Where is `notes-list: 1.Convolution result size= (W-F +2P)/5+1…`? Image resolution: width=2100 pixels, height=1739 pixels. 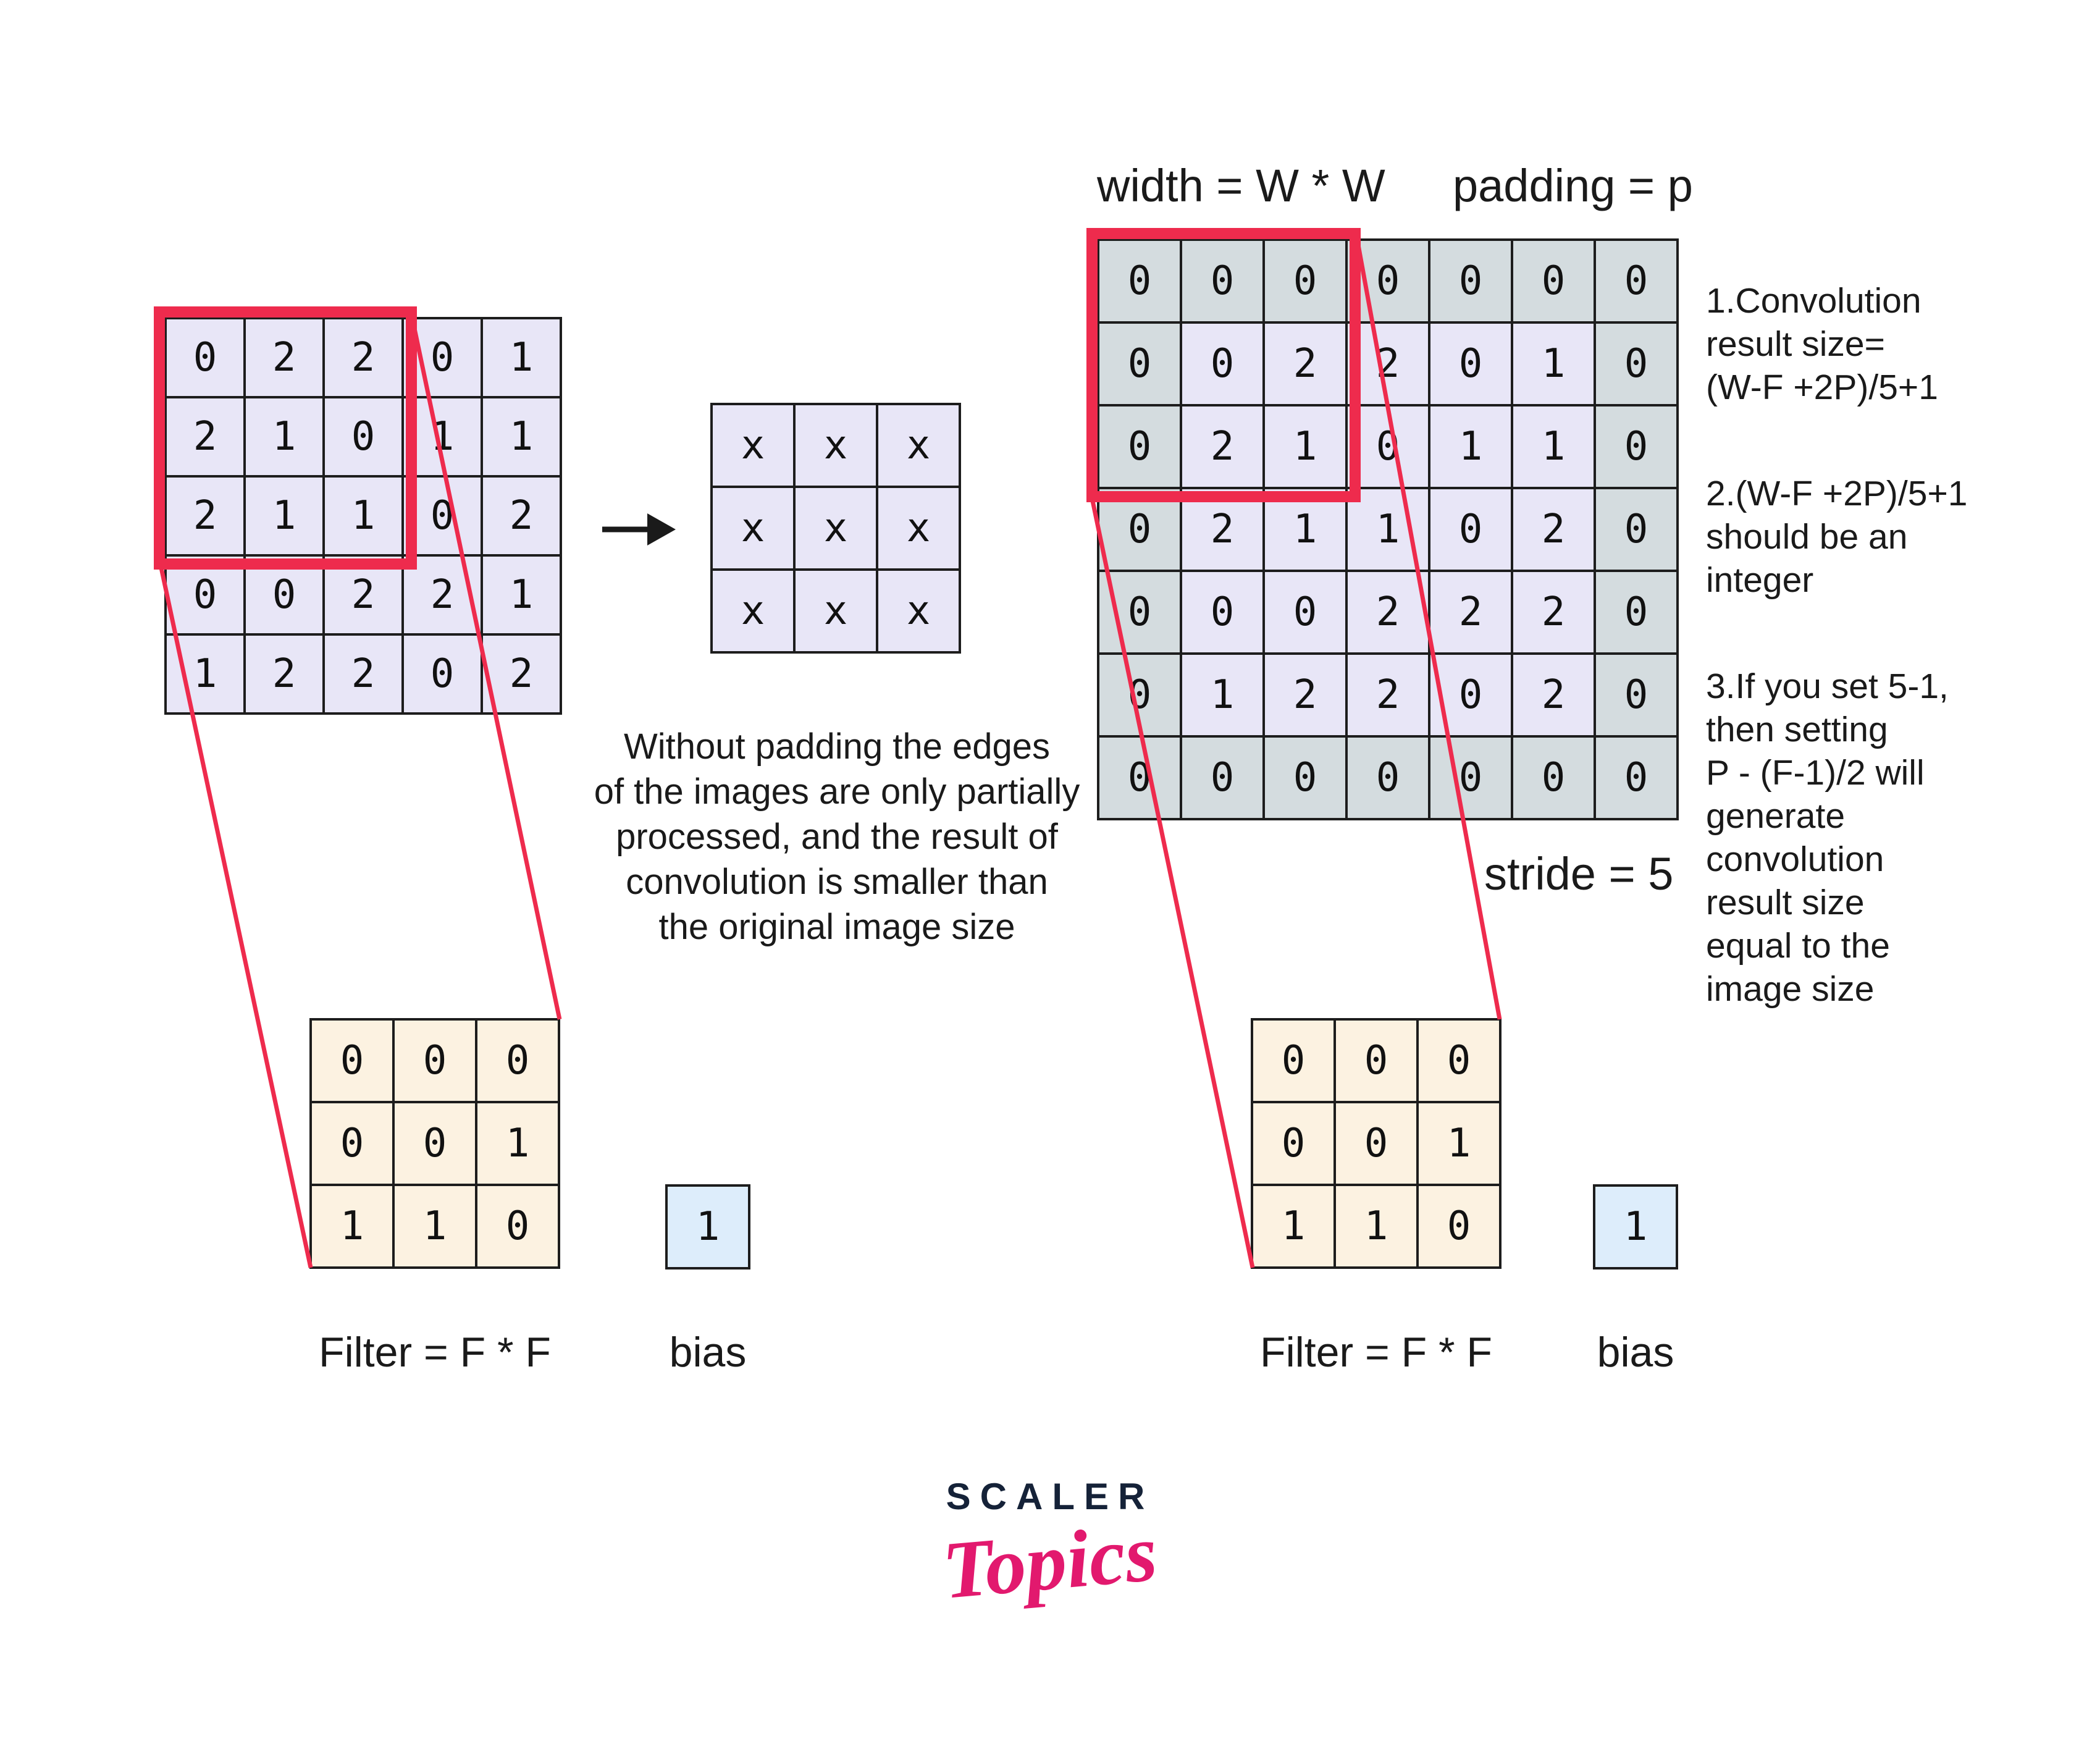
notes-list: 1.Convolution result size= (W-F +2P)/5+1… is located at coordinates (1854, 655).